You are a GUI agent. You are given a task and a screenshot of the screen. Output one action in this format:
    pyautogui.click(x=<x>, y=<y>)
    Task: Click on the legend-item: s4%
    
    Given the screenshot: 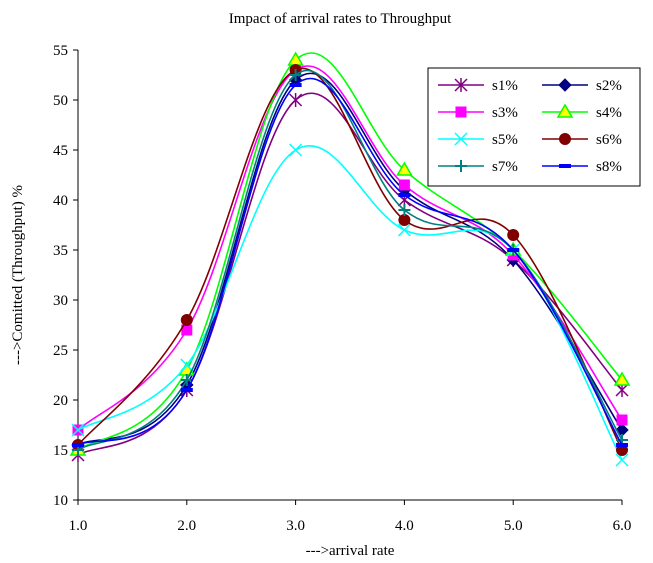 What is the action you would take?
    pyautogui.click(x=582, y=112)
    